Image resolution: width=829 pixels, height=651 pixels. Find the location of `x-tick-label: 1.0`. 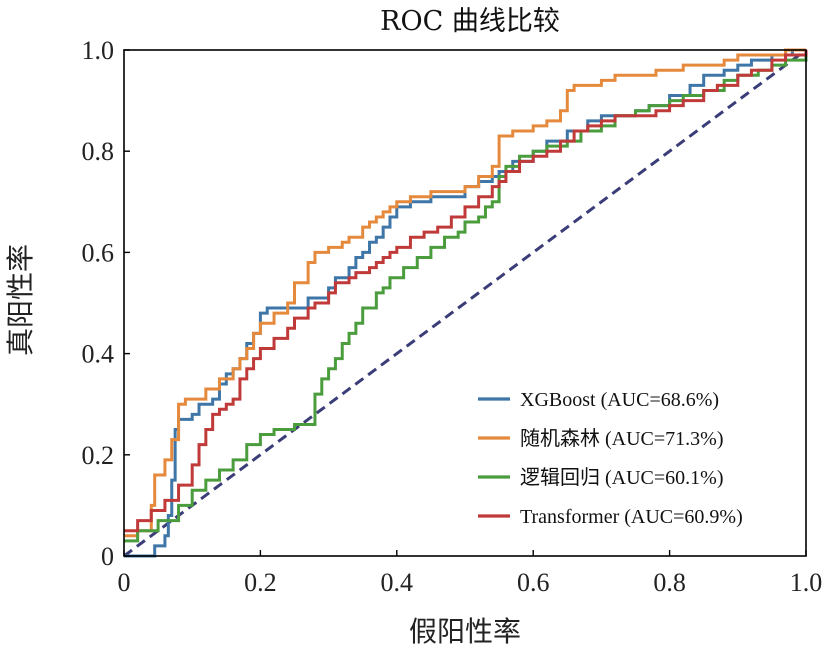

x-tick-label: 1.0 is located at coordinates (806, 582).